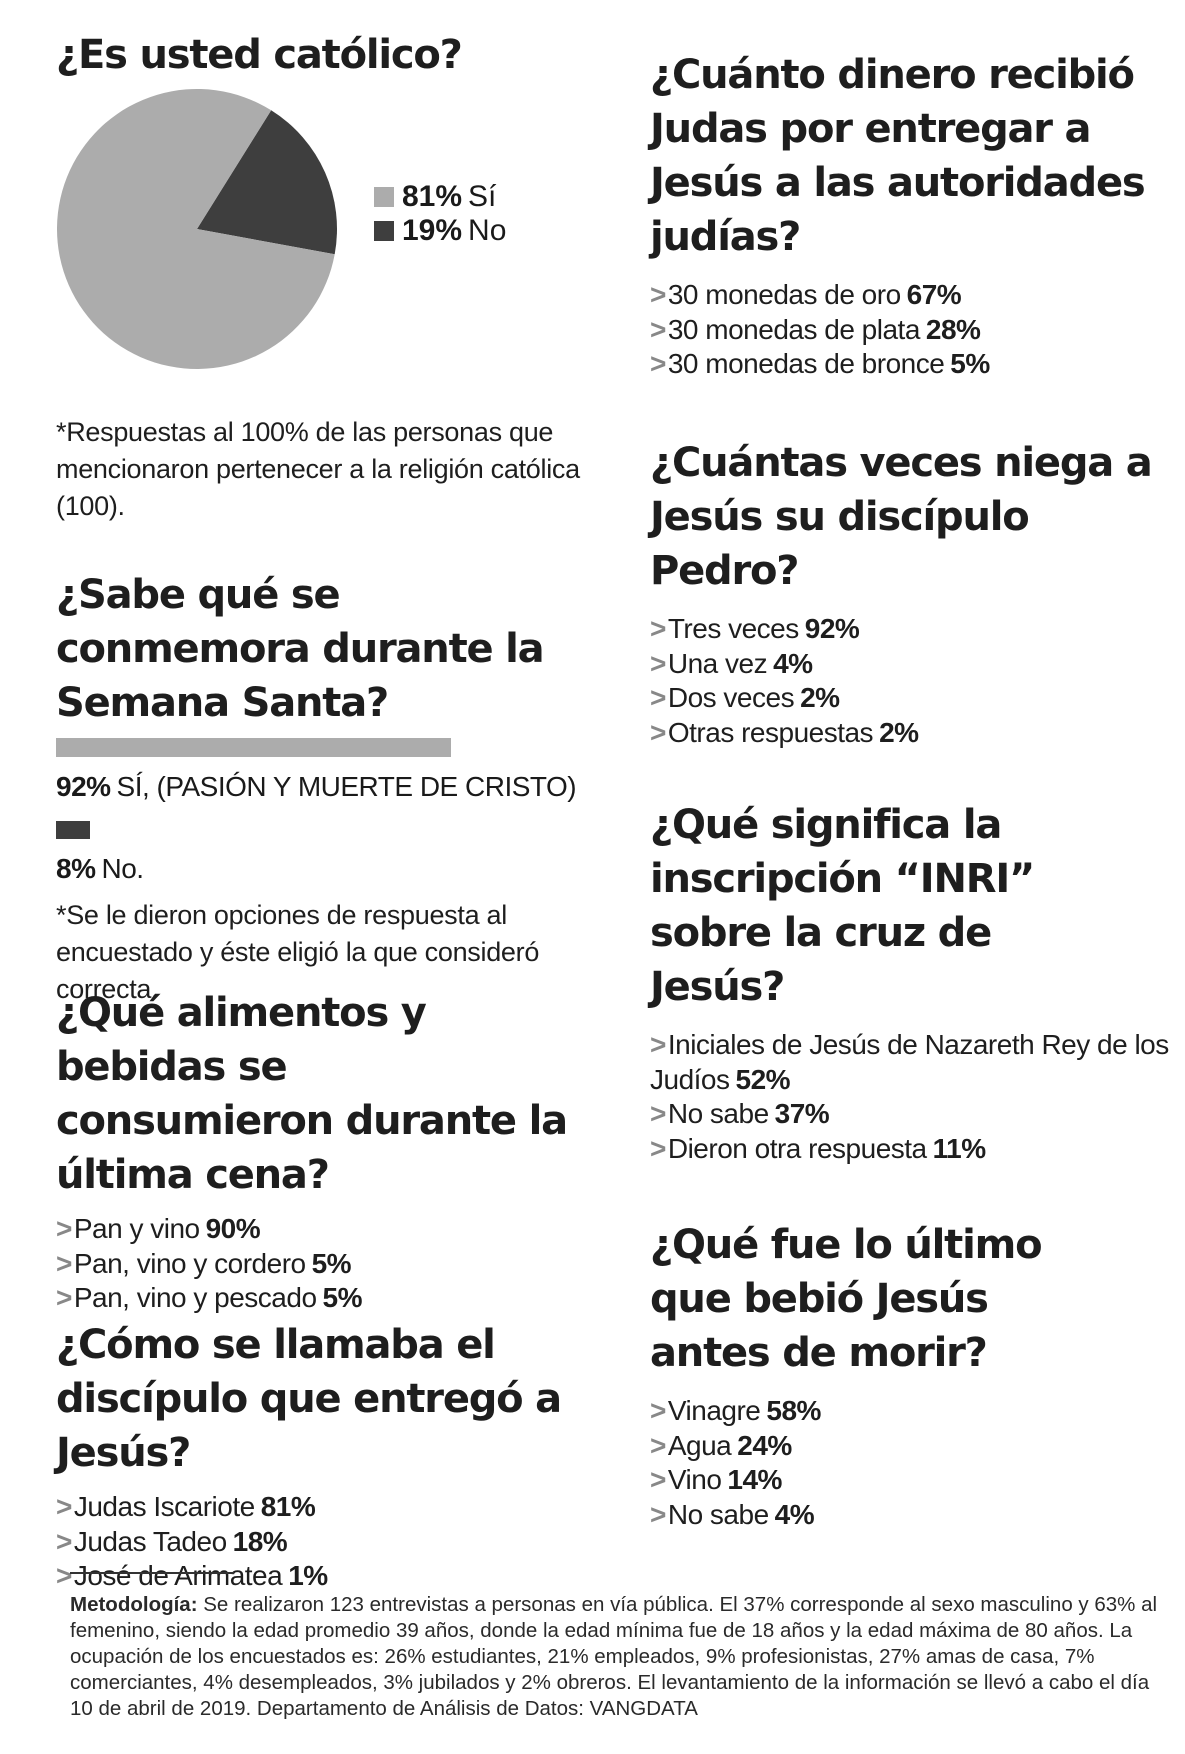  Describe the element at coordinates (818, 1148) in the screenshot. I see `list-item: >Dieron otra respuesta 11%` at that location.